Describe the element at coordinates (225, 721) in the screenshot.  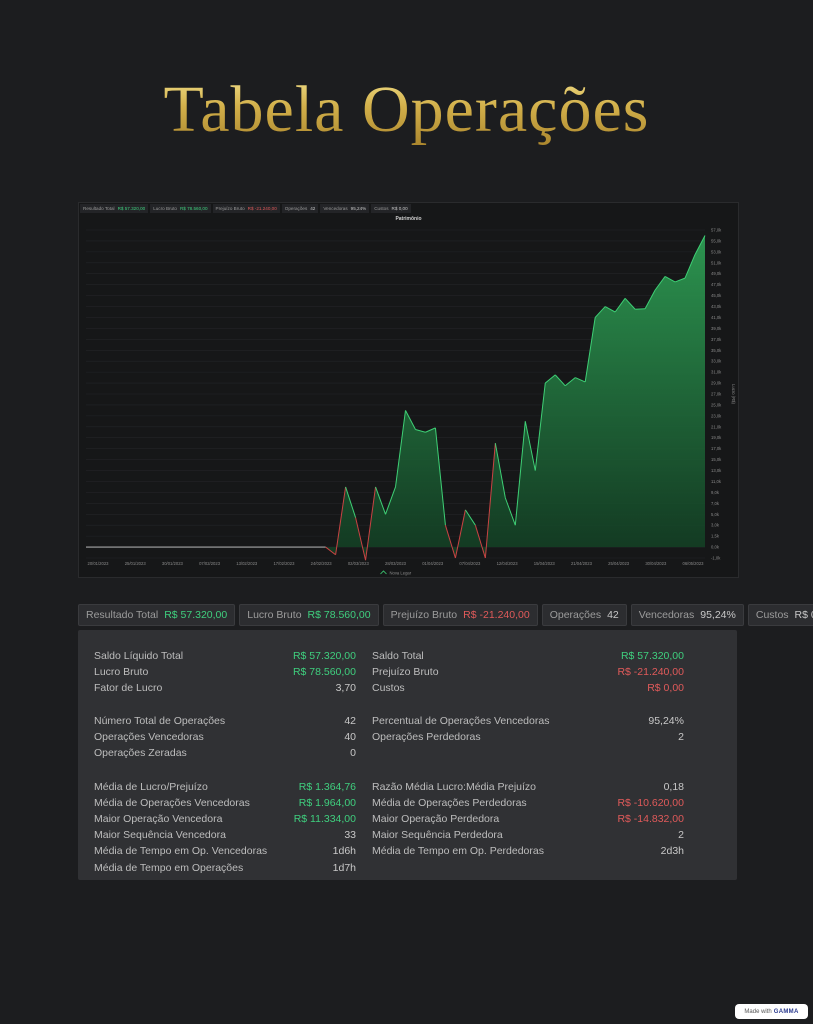
I see `stat-row: Número Total de Operações 42` at that location.